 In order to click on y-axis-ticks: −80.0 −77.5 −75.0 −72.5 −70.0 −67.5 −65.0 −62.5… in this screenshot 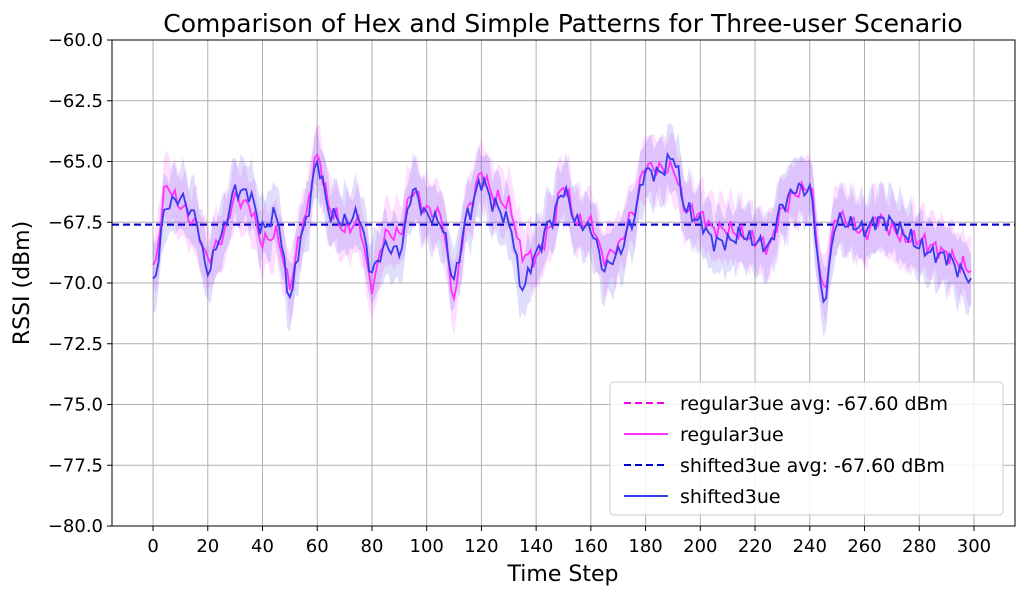, I will do `click(80, 283)`.